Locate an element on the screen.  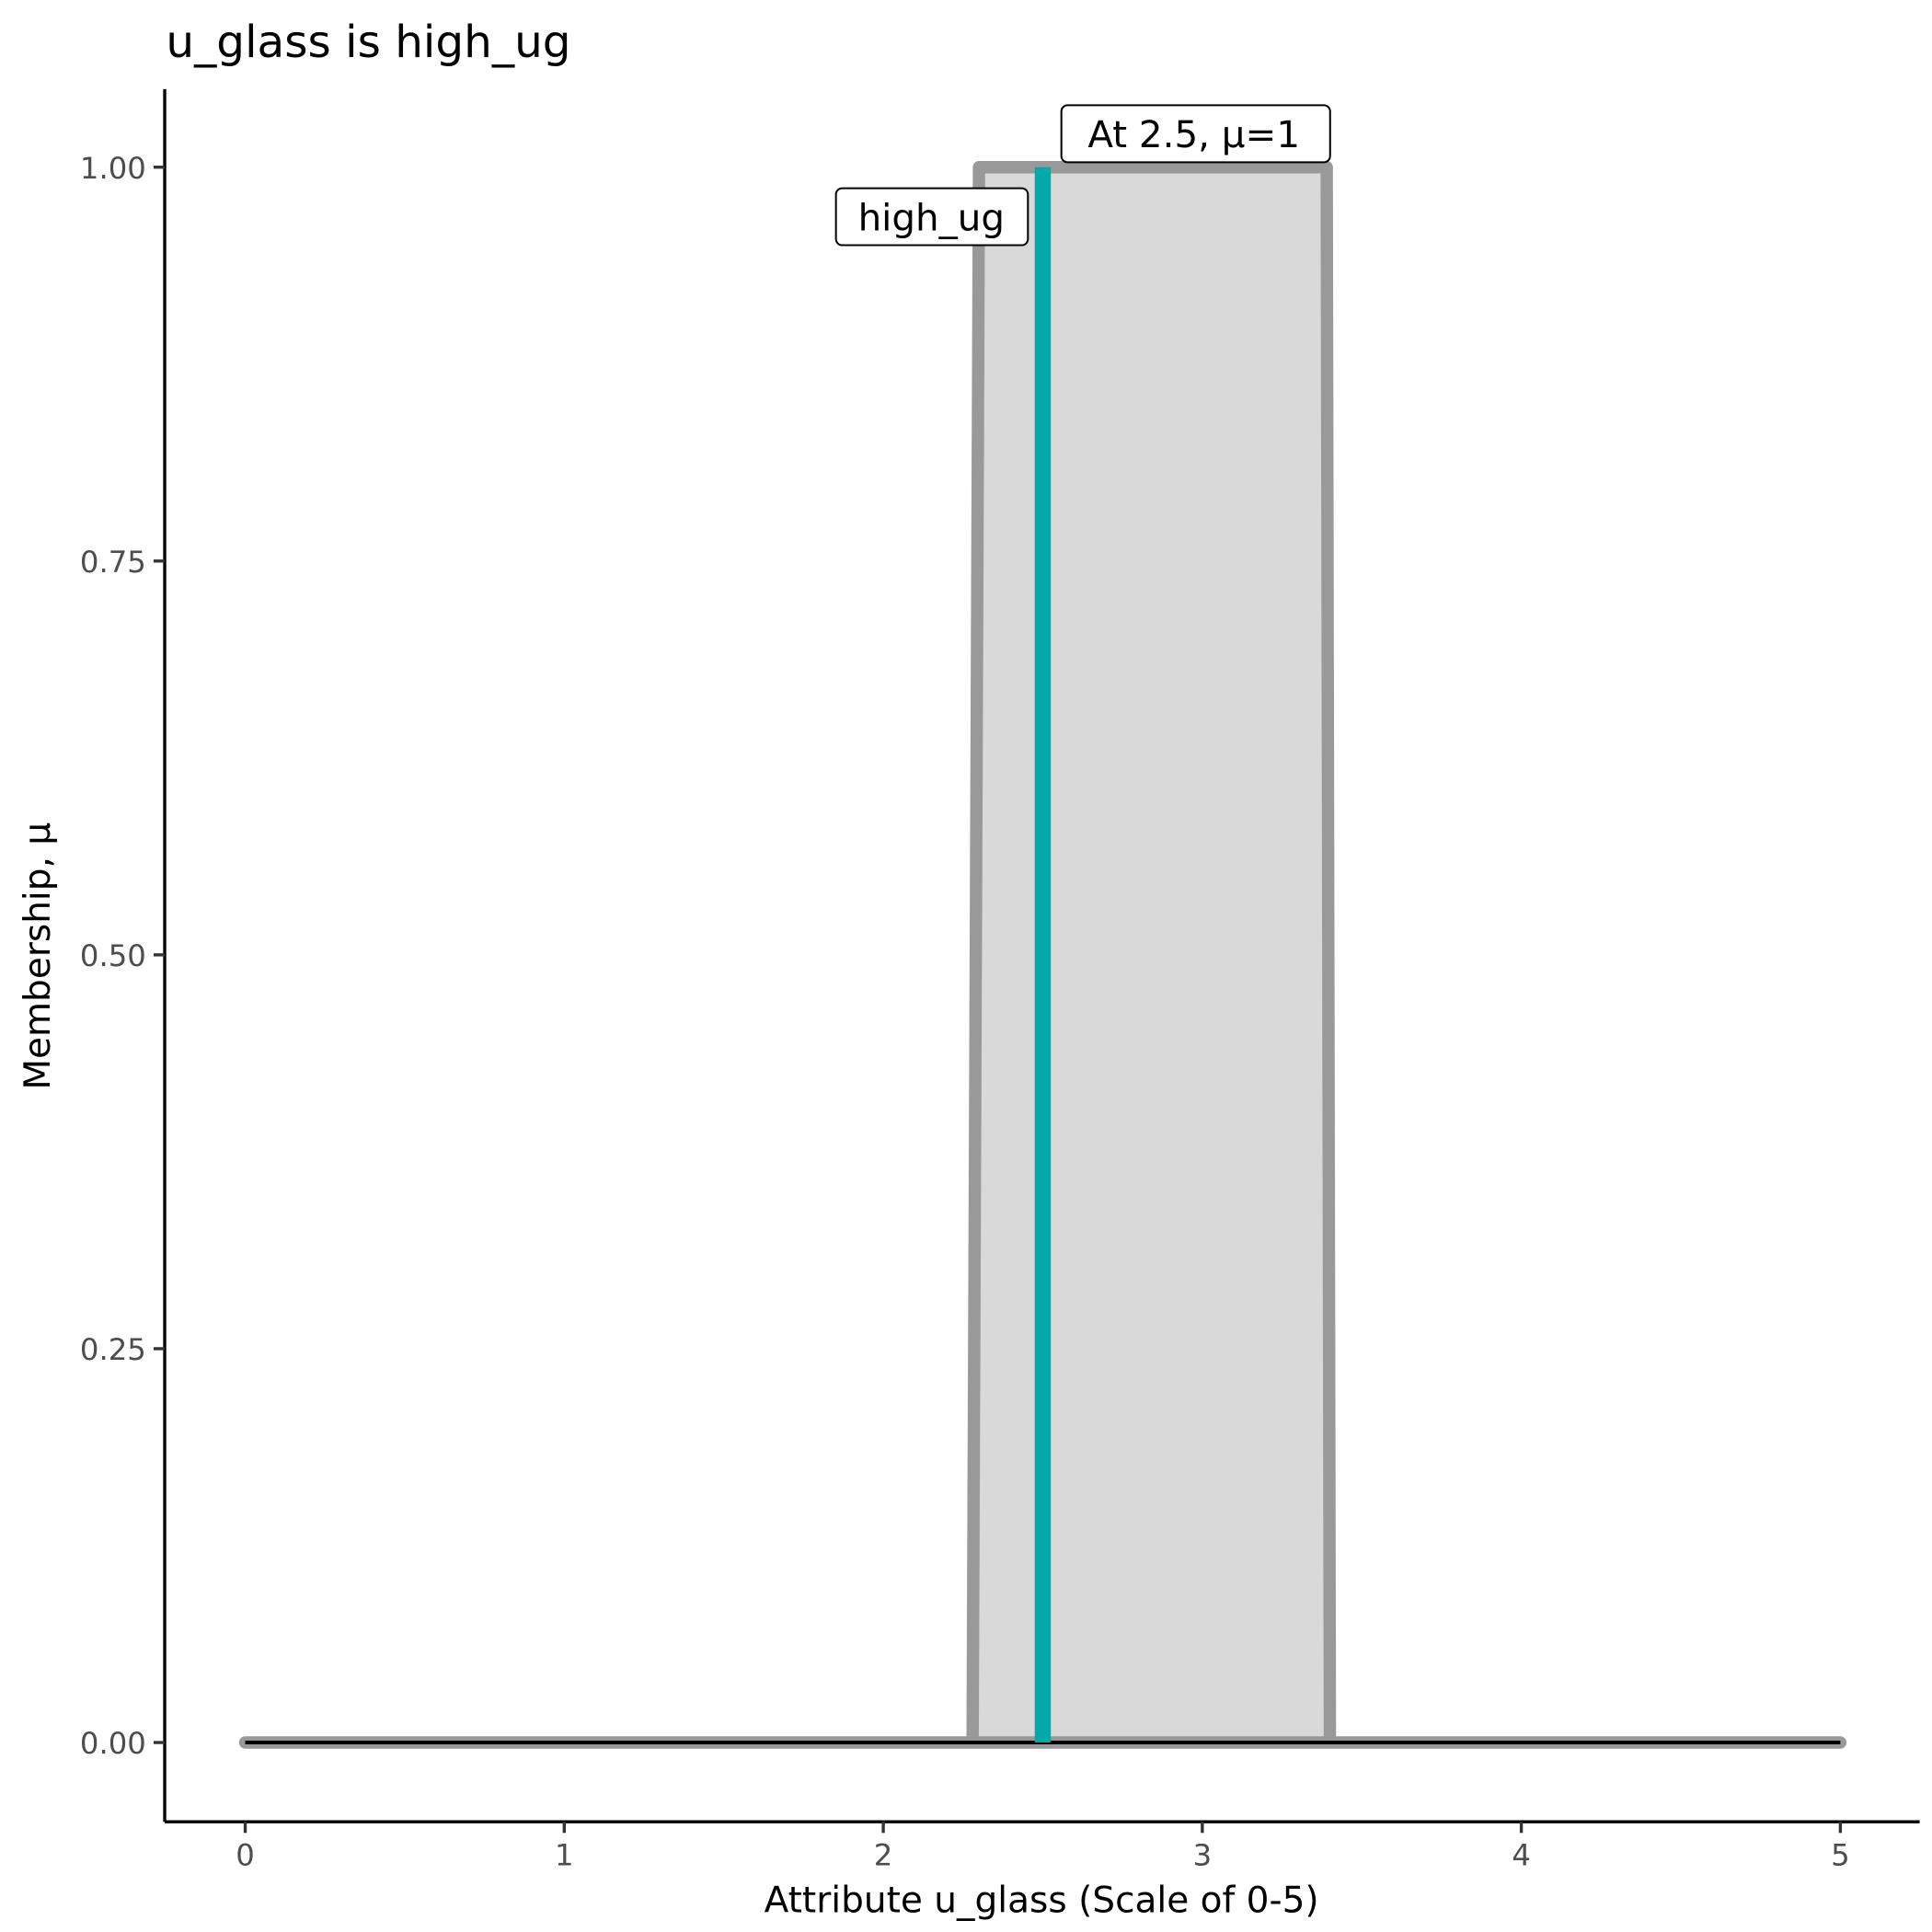
y-axis-label: Membership, μ is located at coordinates (38, 956).